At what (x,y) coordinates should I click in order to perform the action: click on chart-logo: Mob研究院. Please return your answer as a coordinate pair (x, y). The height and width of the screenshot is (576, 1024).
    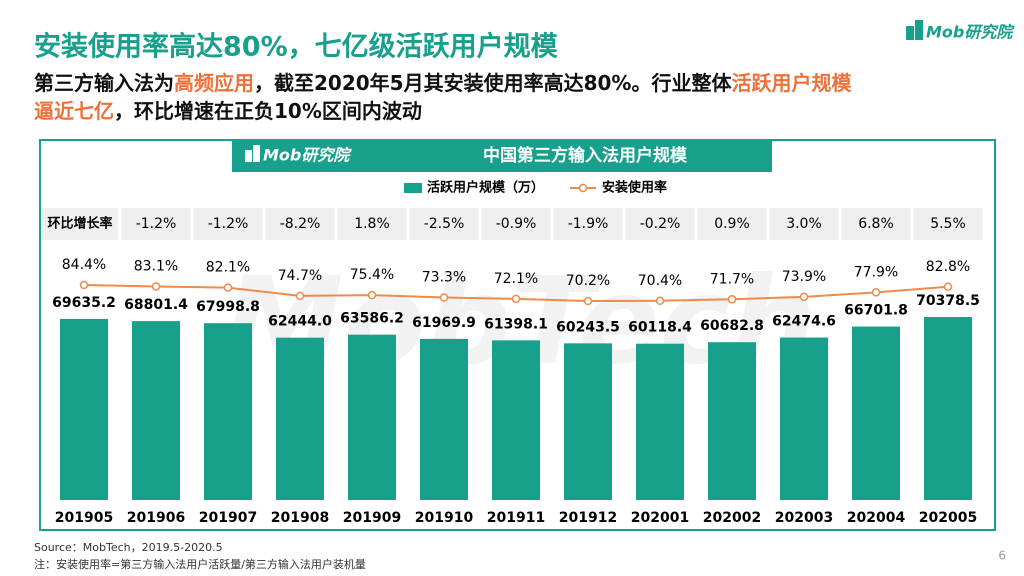
    Looking at the image, I should click on (307, 155).